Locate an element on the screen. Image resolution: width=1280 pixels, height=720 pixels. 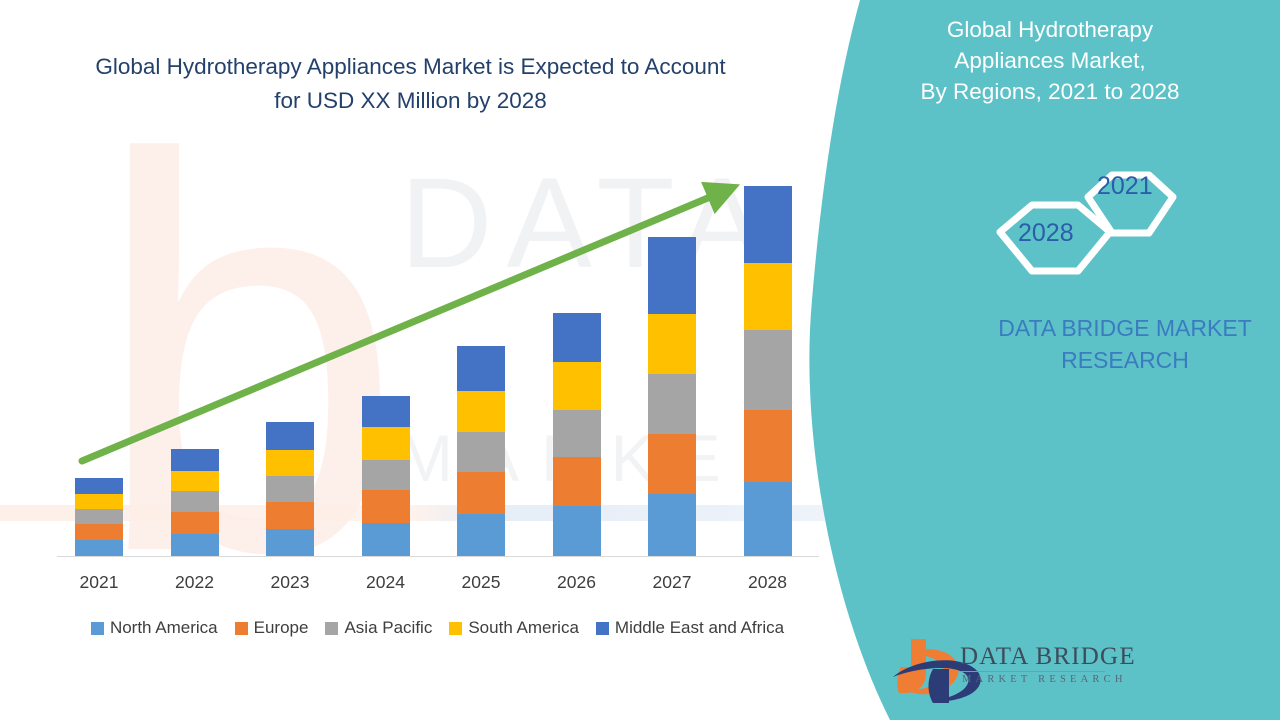
legend-item-north-america: North America is located at coordinates (154, 628).